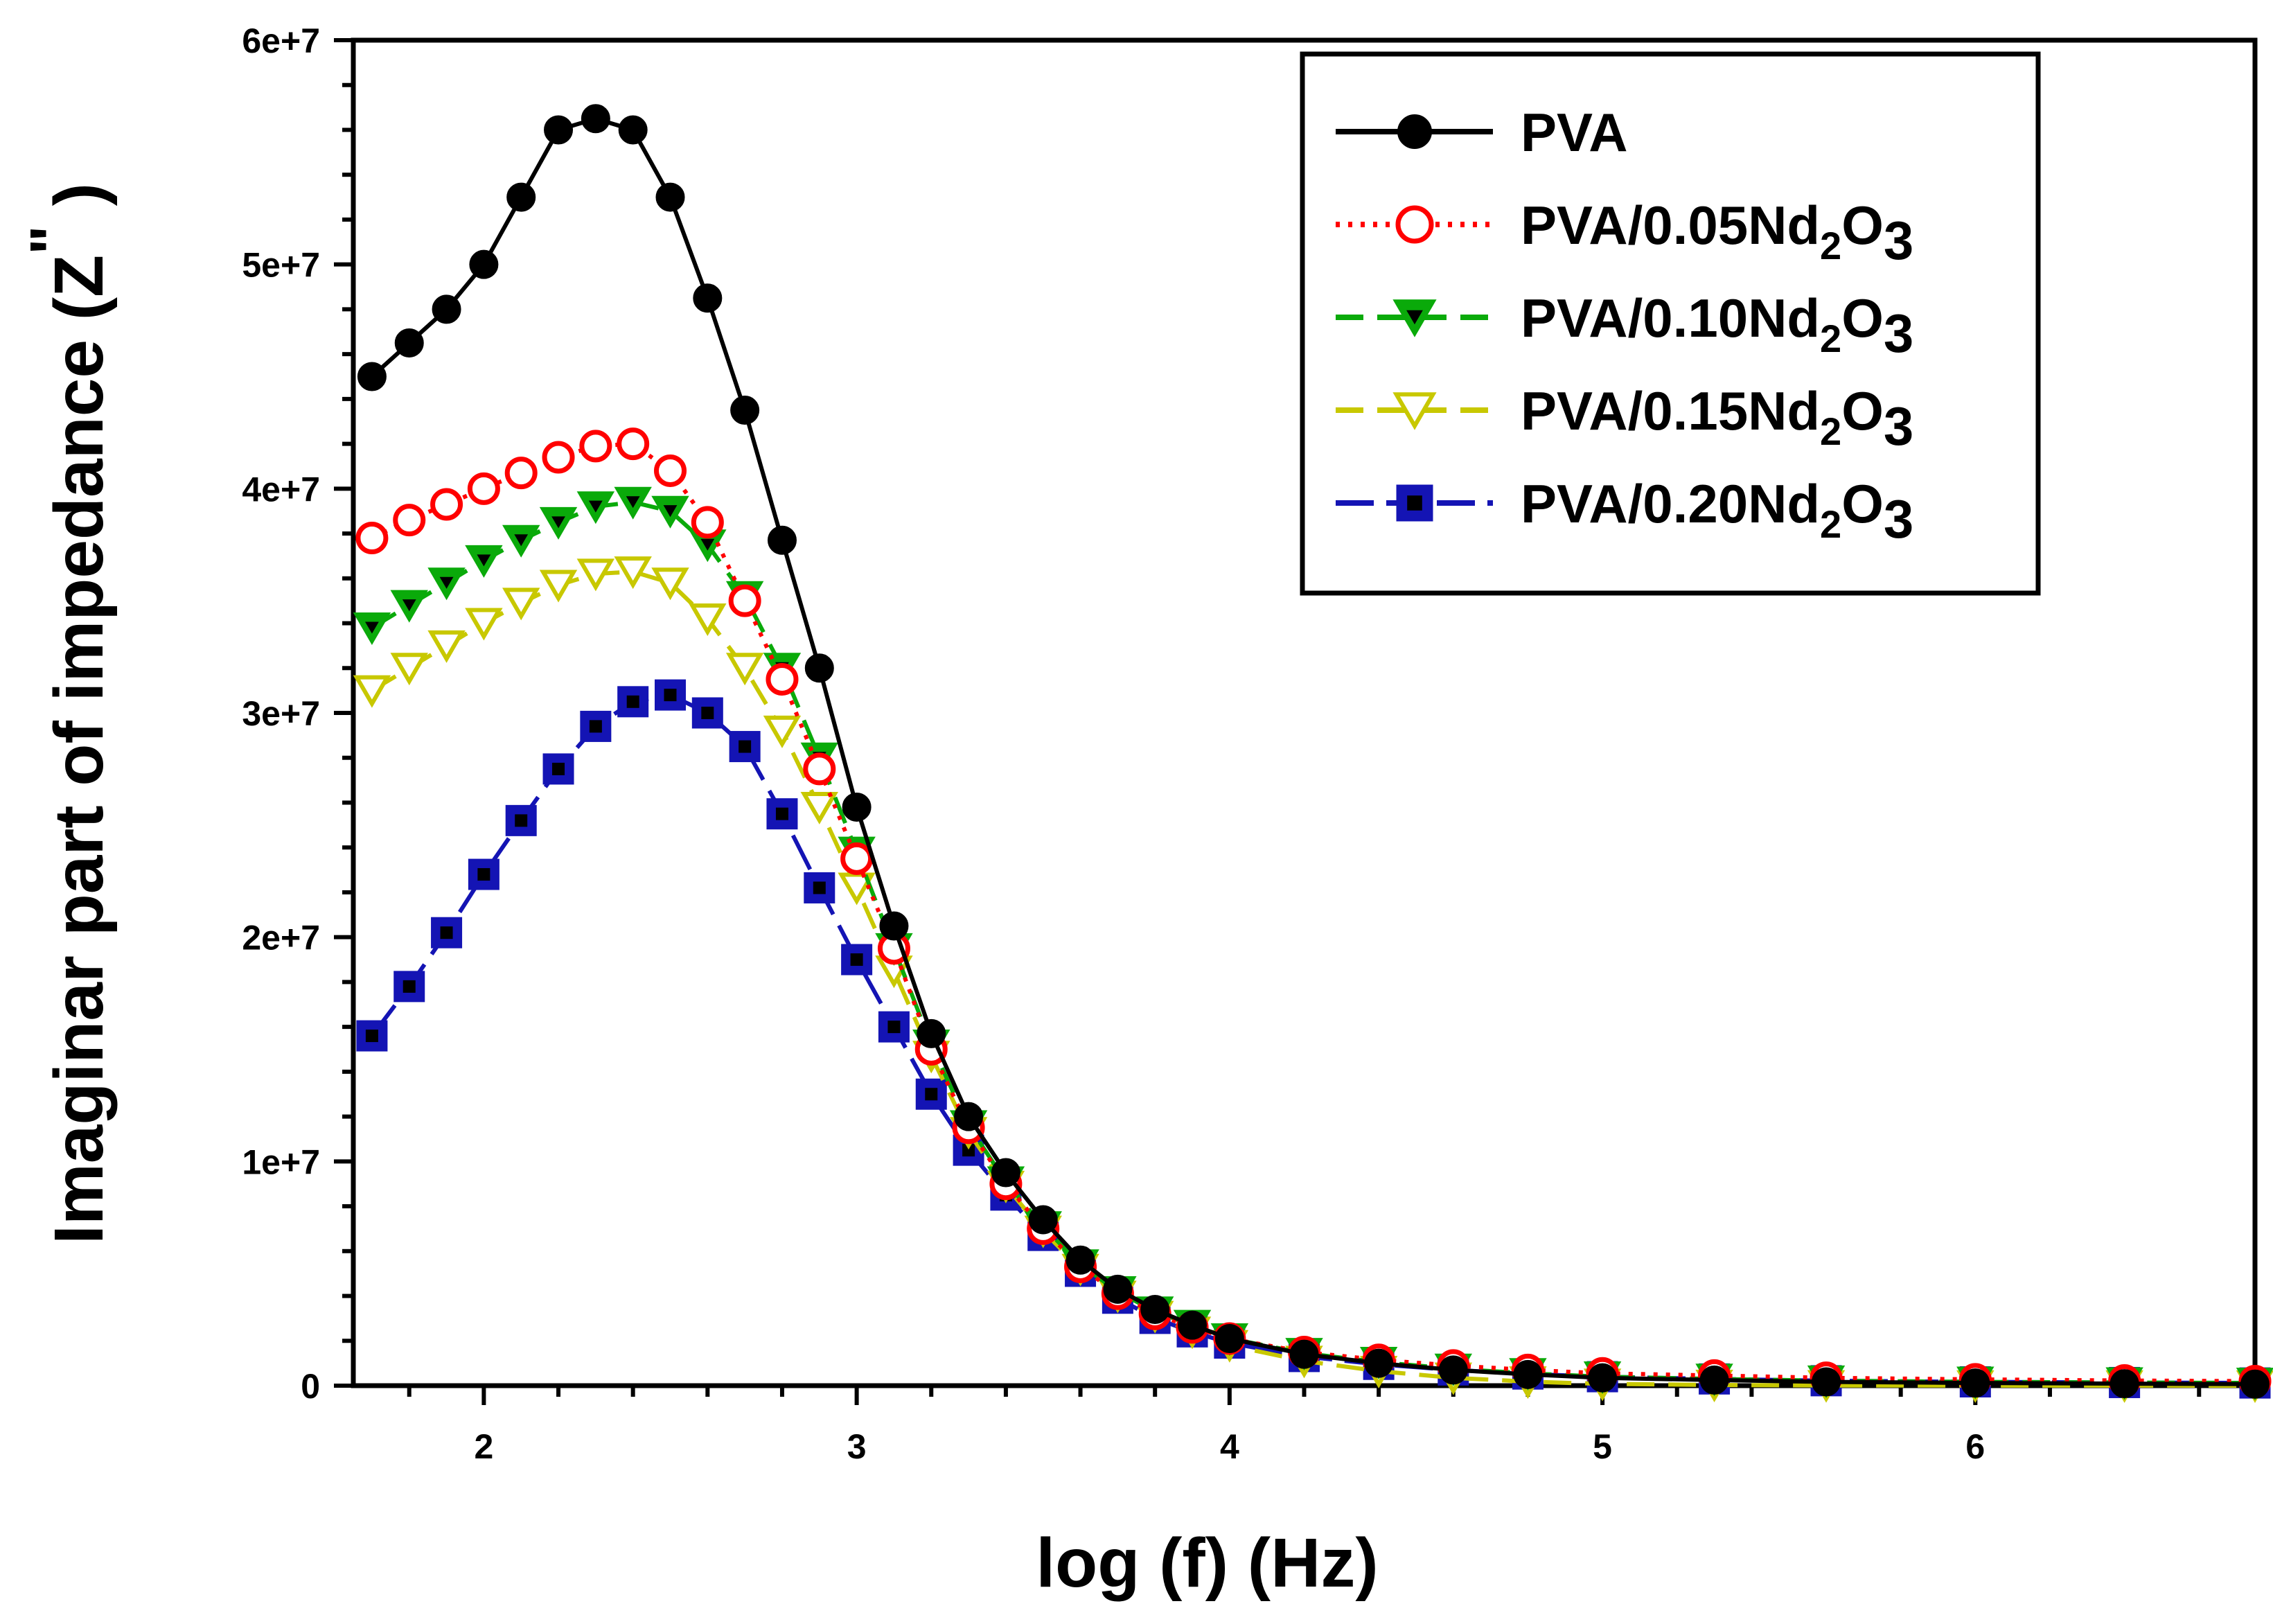  Describe the element at coordinates (79, 204) in the screenshot. I see `y-axis-title-close: )` at that location.